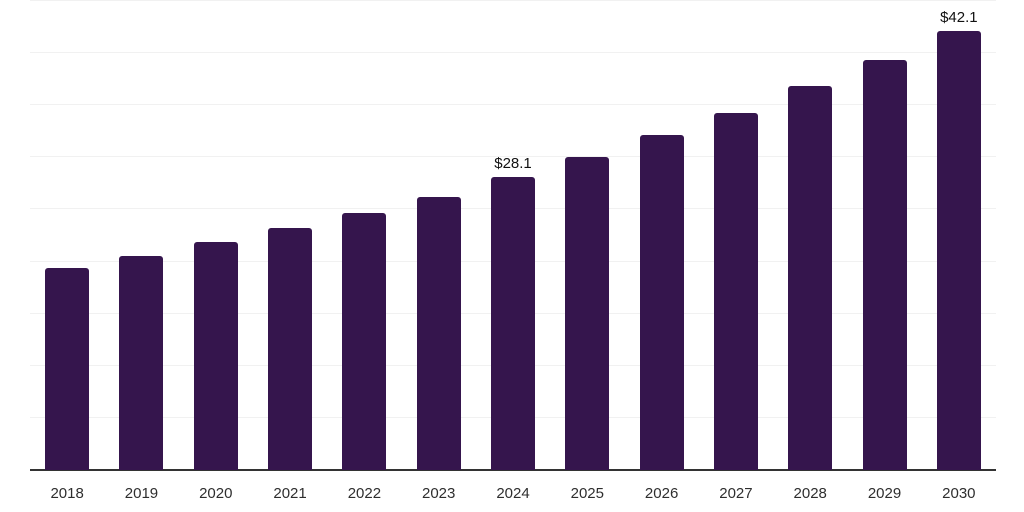 The image size is (1024, 512). I want to click on x-tick-2018: 2018, so click(67, 493).